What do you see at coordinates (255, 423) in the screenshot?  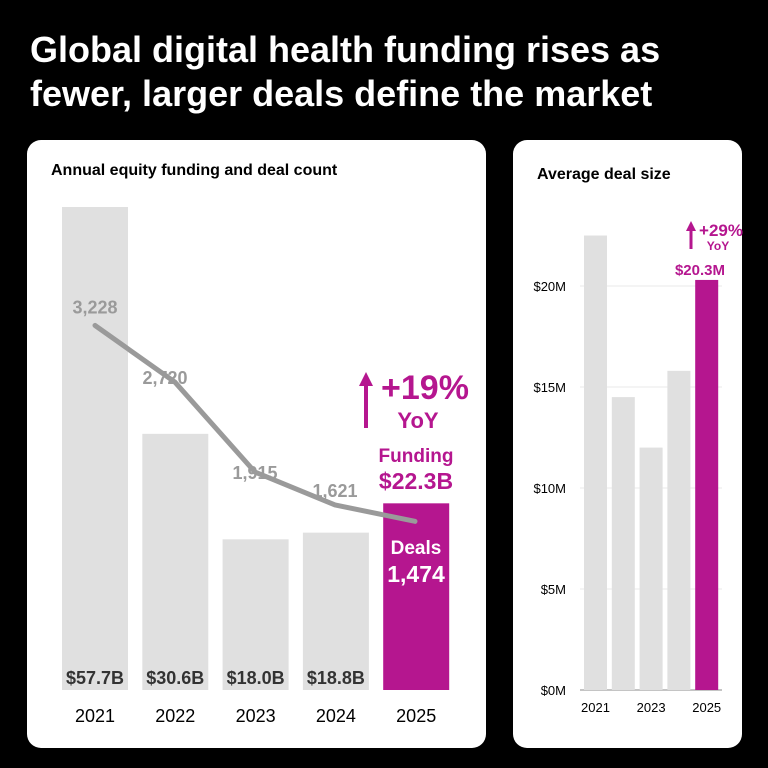 I see `deal-count-line` at bounding box center [255, 423].